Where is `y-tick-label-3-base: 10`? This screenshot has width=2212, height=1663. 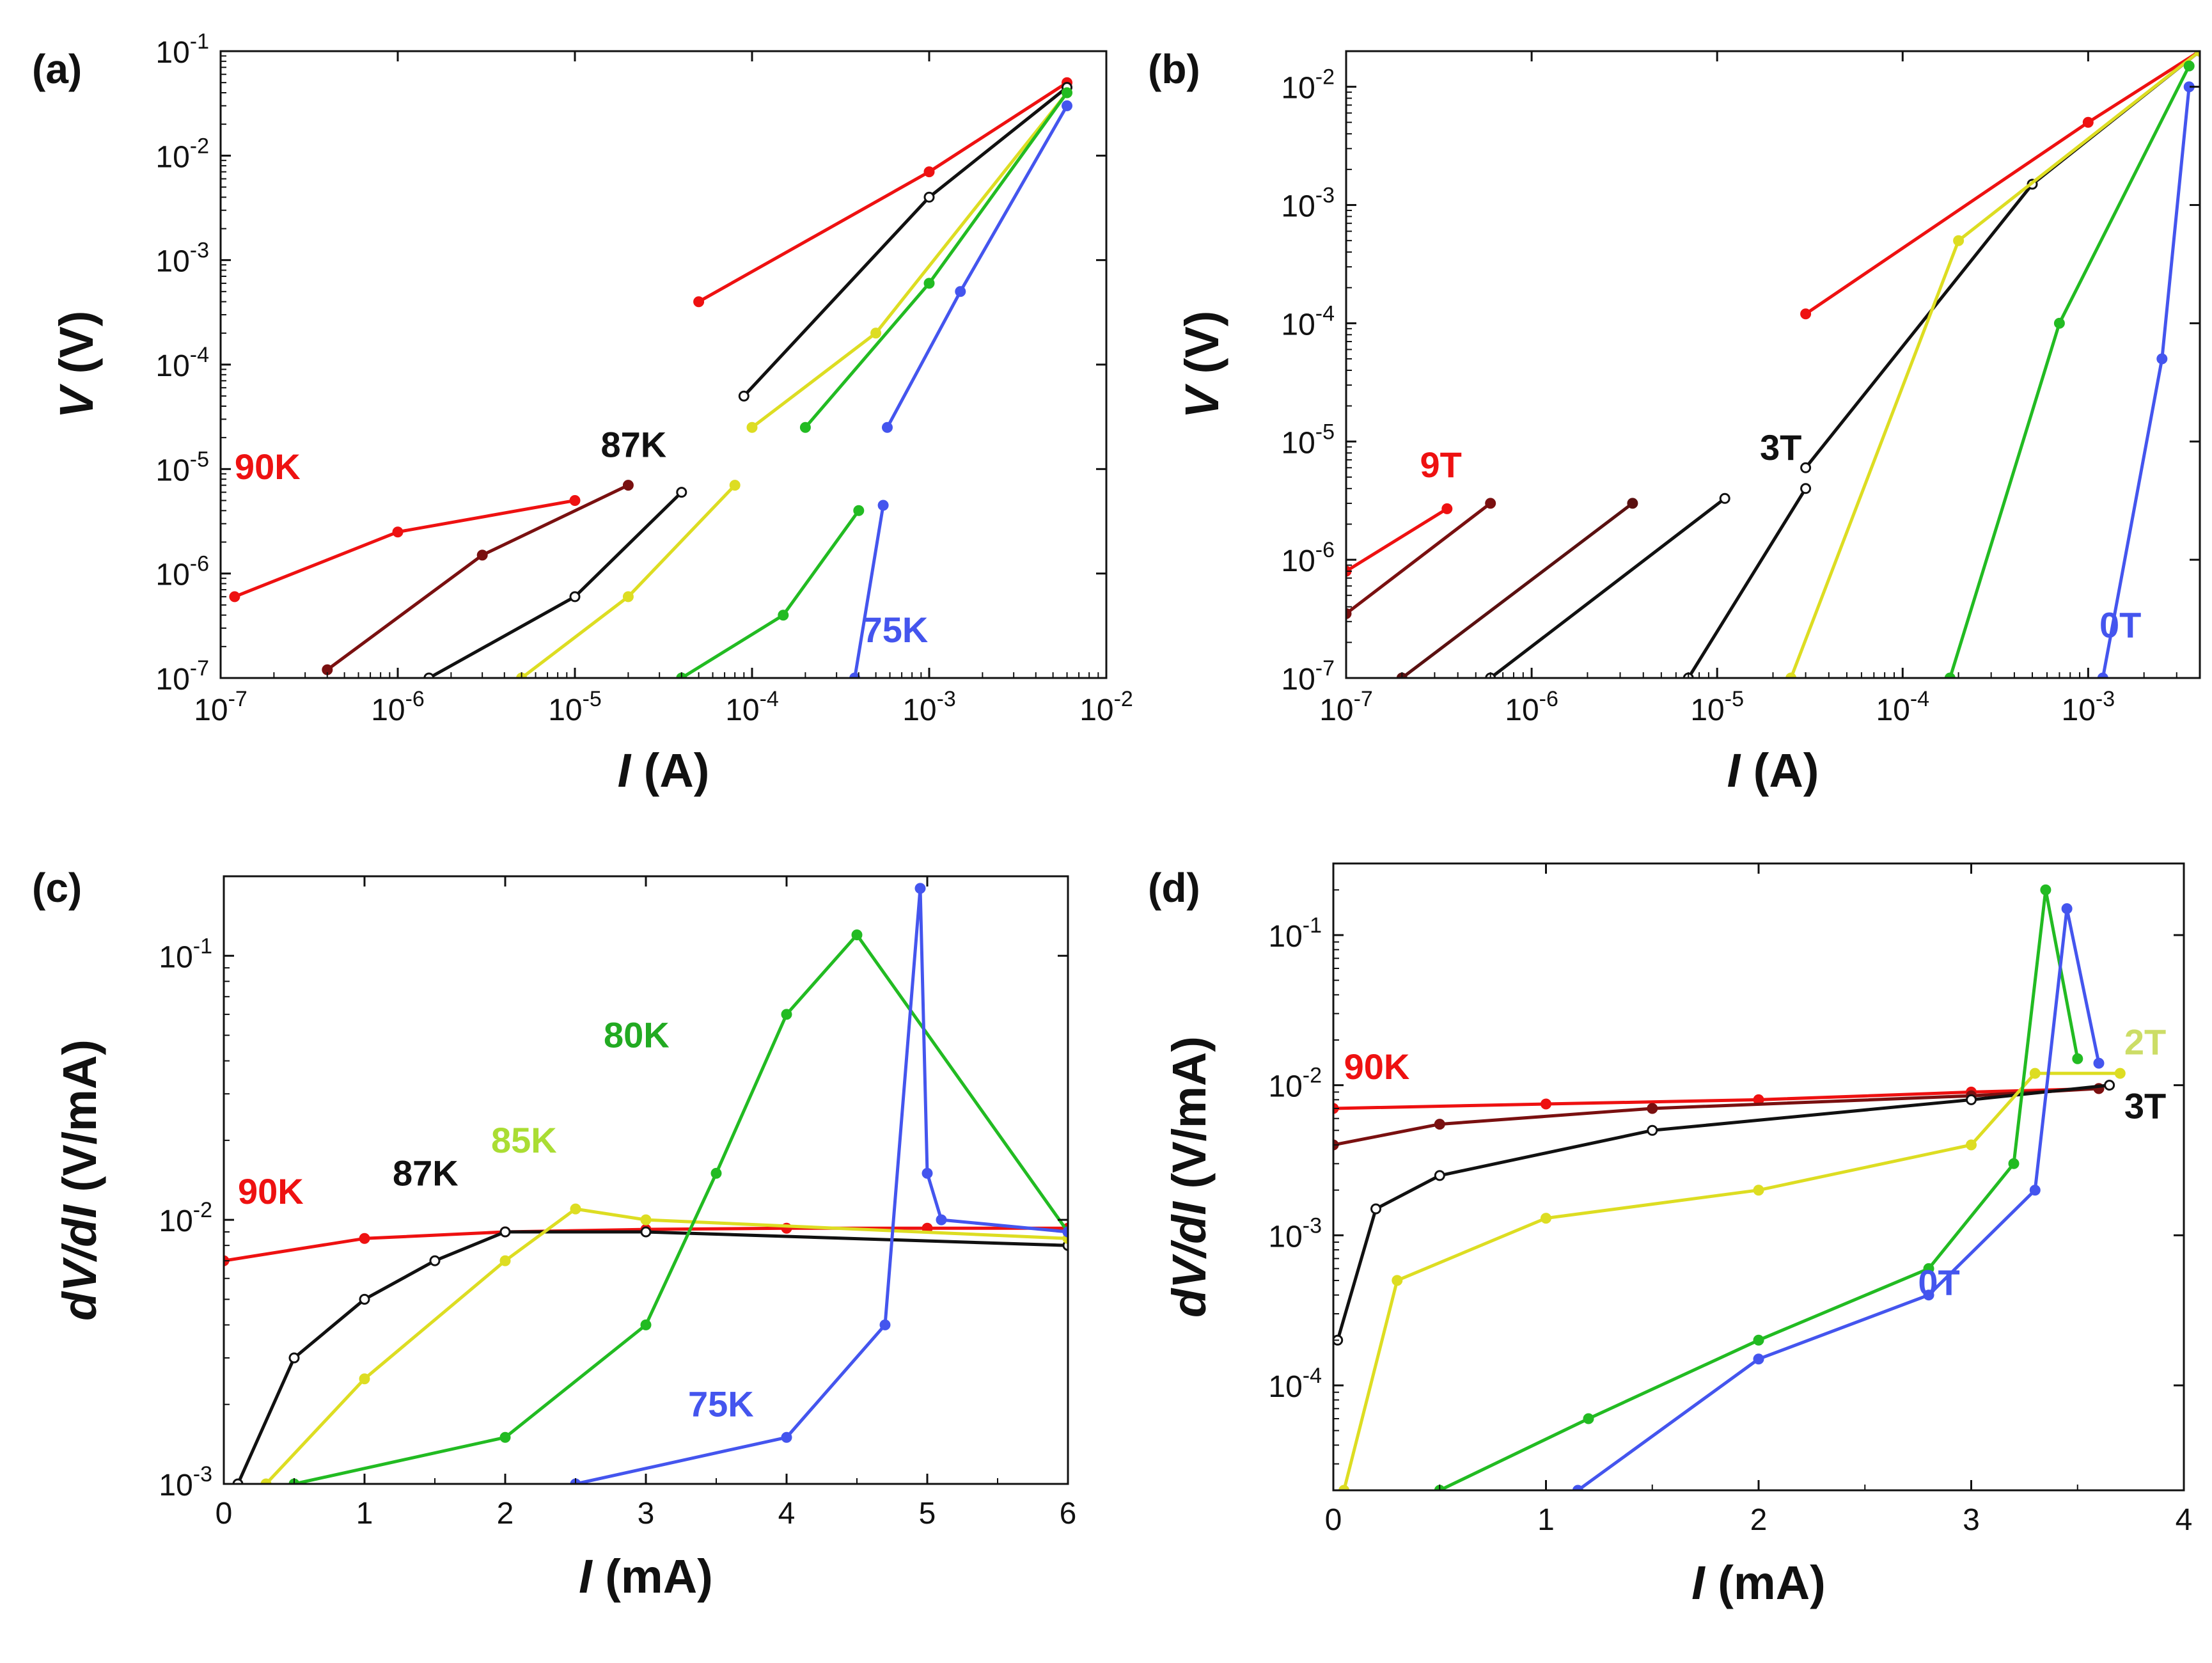 y-tick-label-3-base: 10 is located at coordinates (172, 366).